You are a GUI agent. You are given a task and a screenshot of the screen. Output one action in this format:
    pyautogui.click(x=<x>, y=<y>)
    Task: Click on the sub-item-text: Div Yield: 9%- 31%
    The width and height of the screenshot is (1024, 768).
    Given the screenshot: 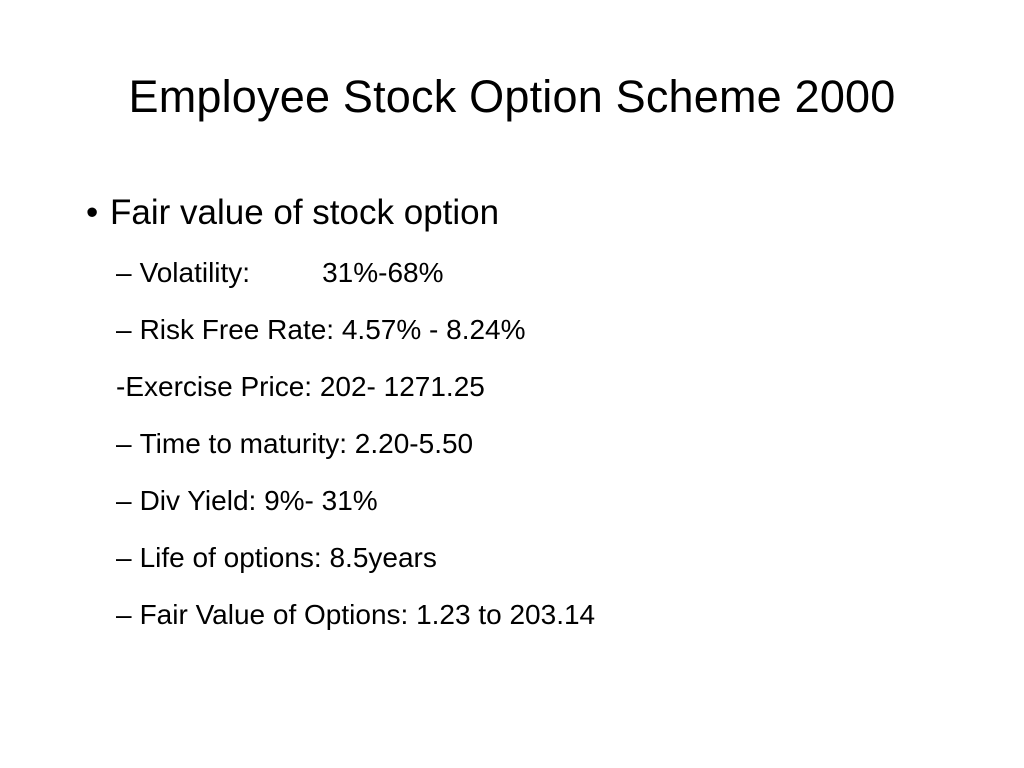 What is the action you would take?
    pyautogui.click(x=258, y=500)
    